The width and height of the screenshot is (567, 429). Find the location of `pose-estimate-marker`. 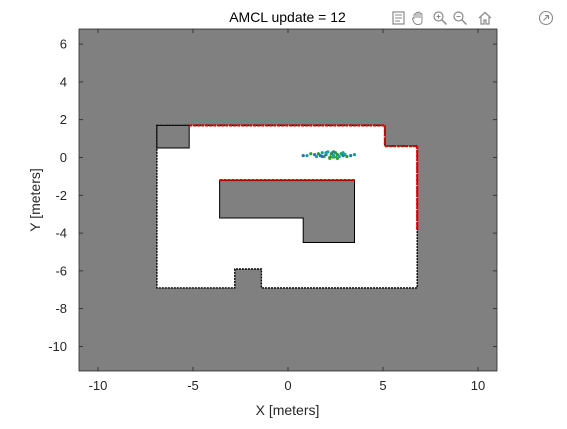

pose-estimate-marker is located at coordinates (333, 154).